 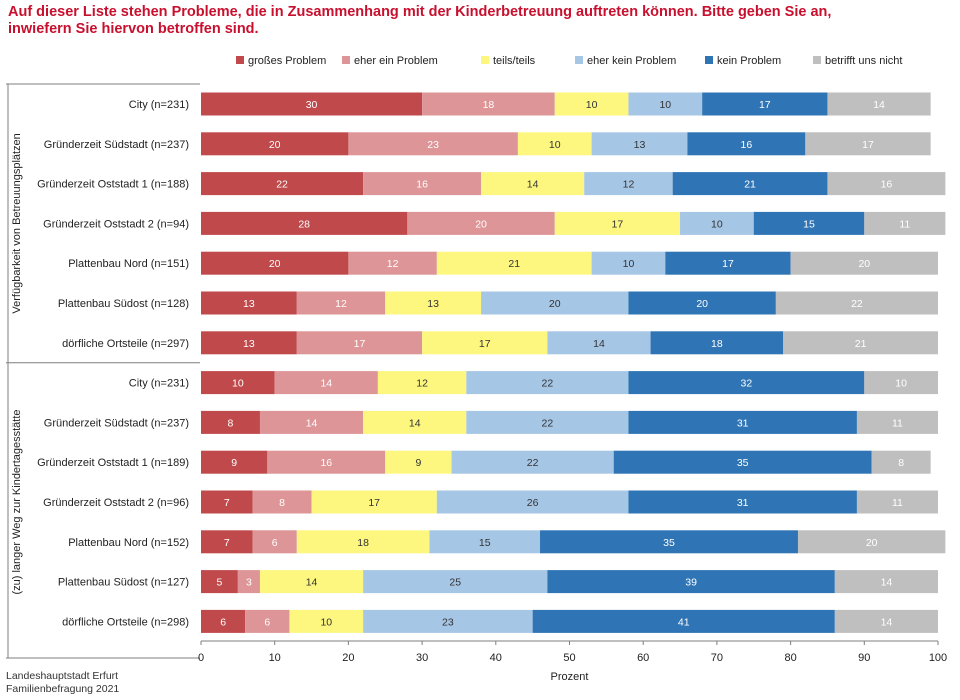 I want to click on data-label: 11, so click(x=897, y=503).